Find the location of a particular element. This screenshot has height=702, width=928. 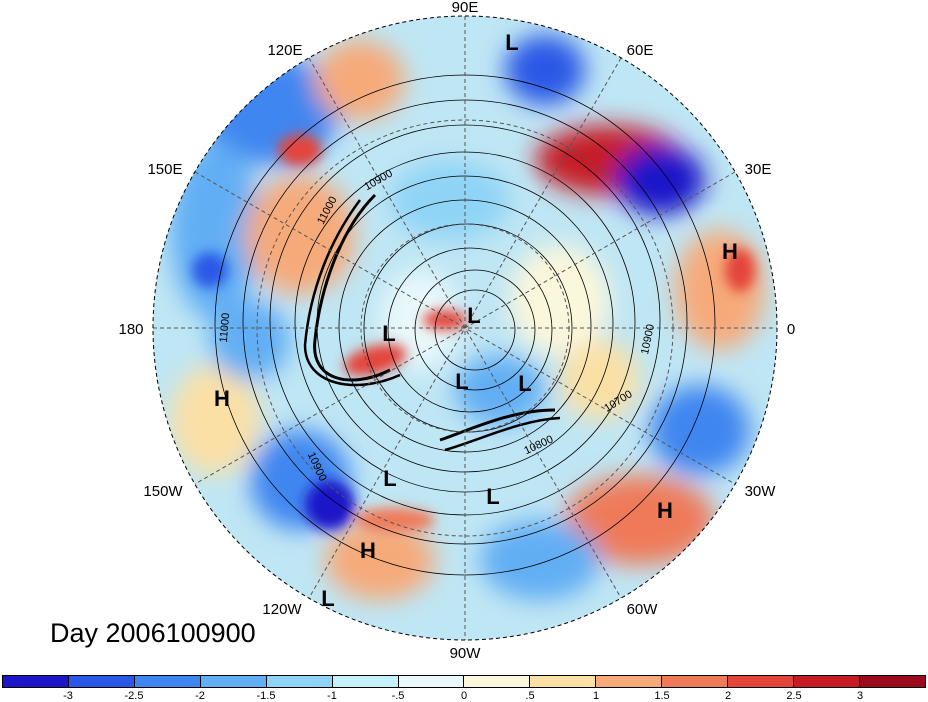

lon-label-90e: 90E is located at coordinates (465, 8).